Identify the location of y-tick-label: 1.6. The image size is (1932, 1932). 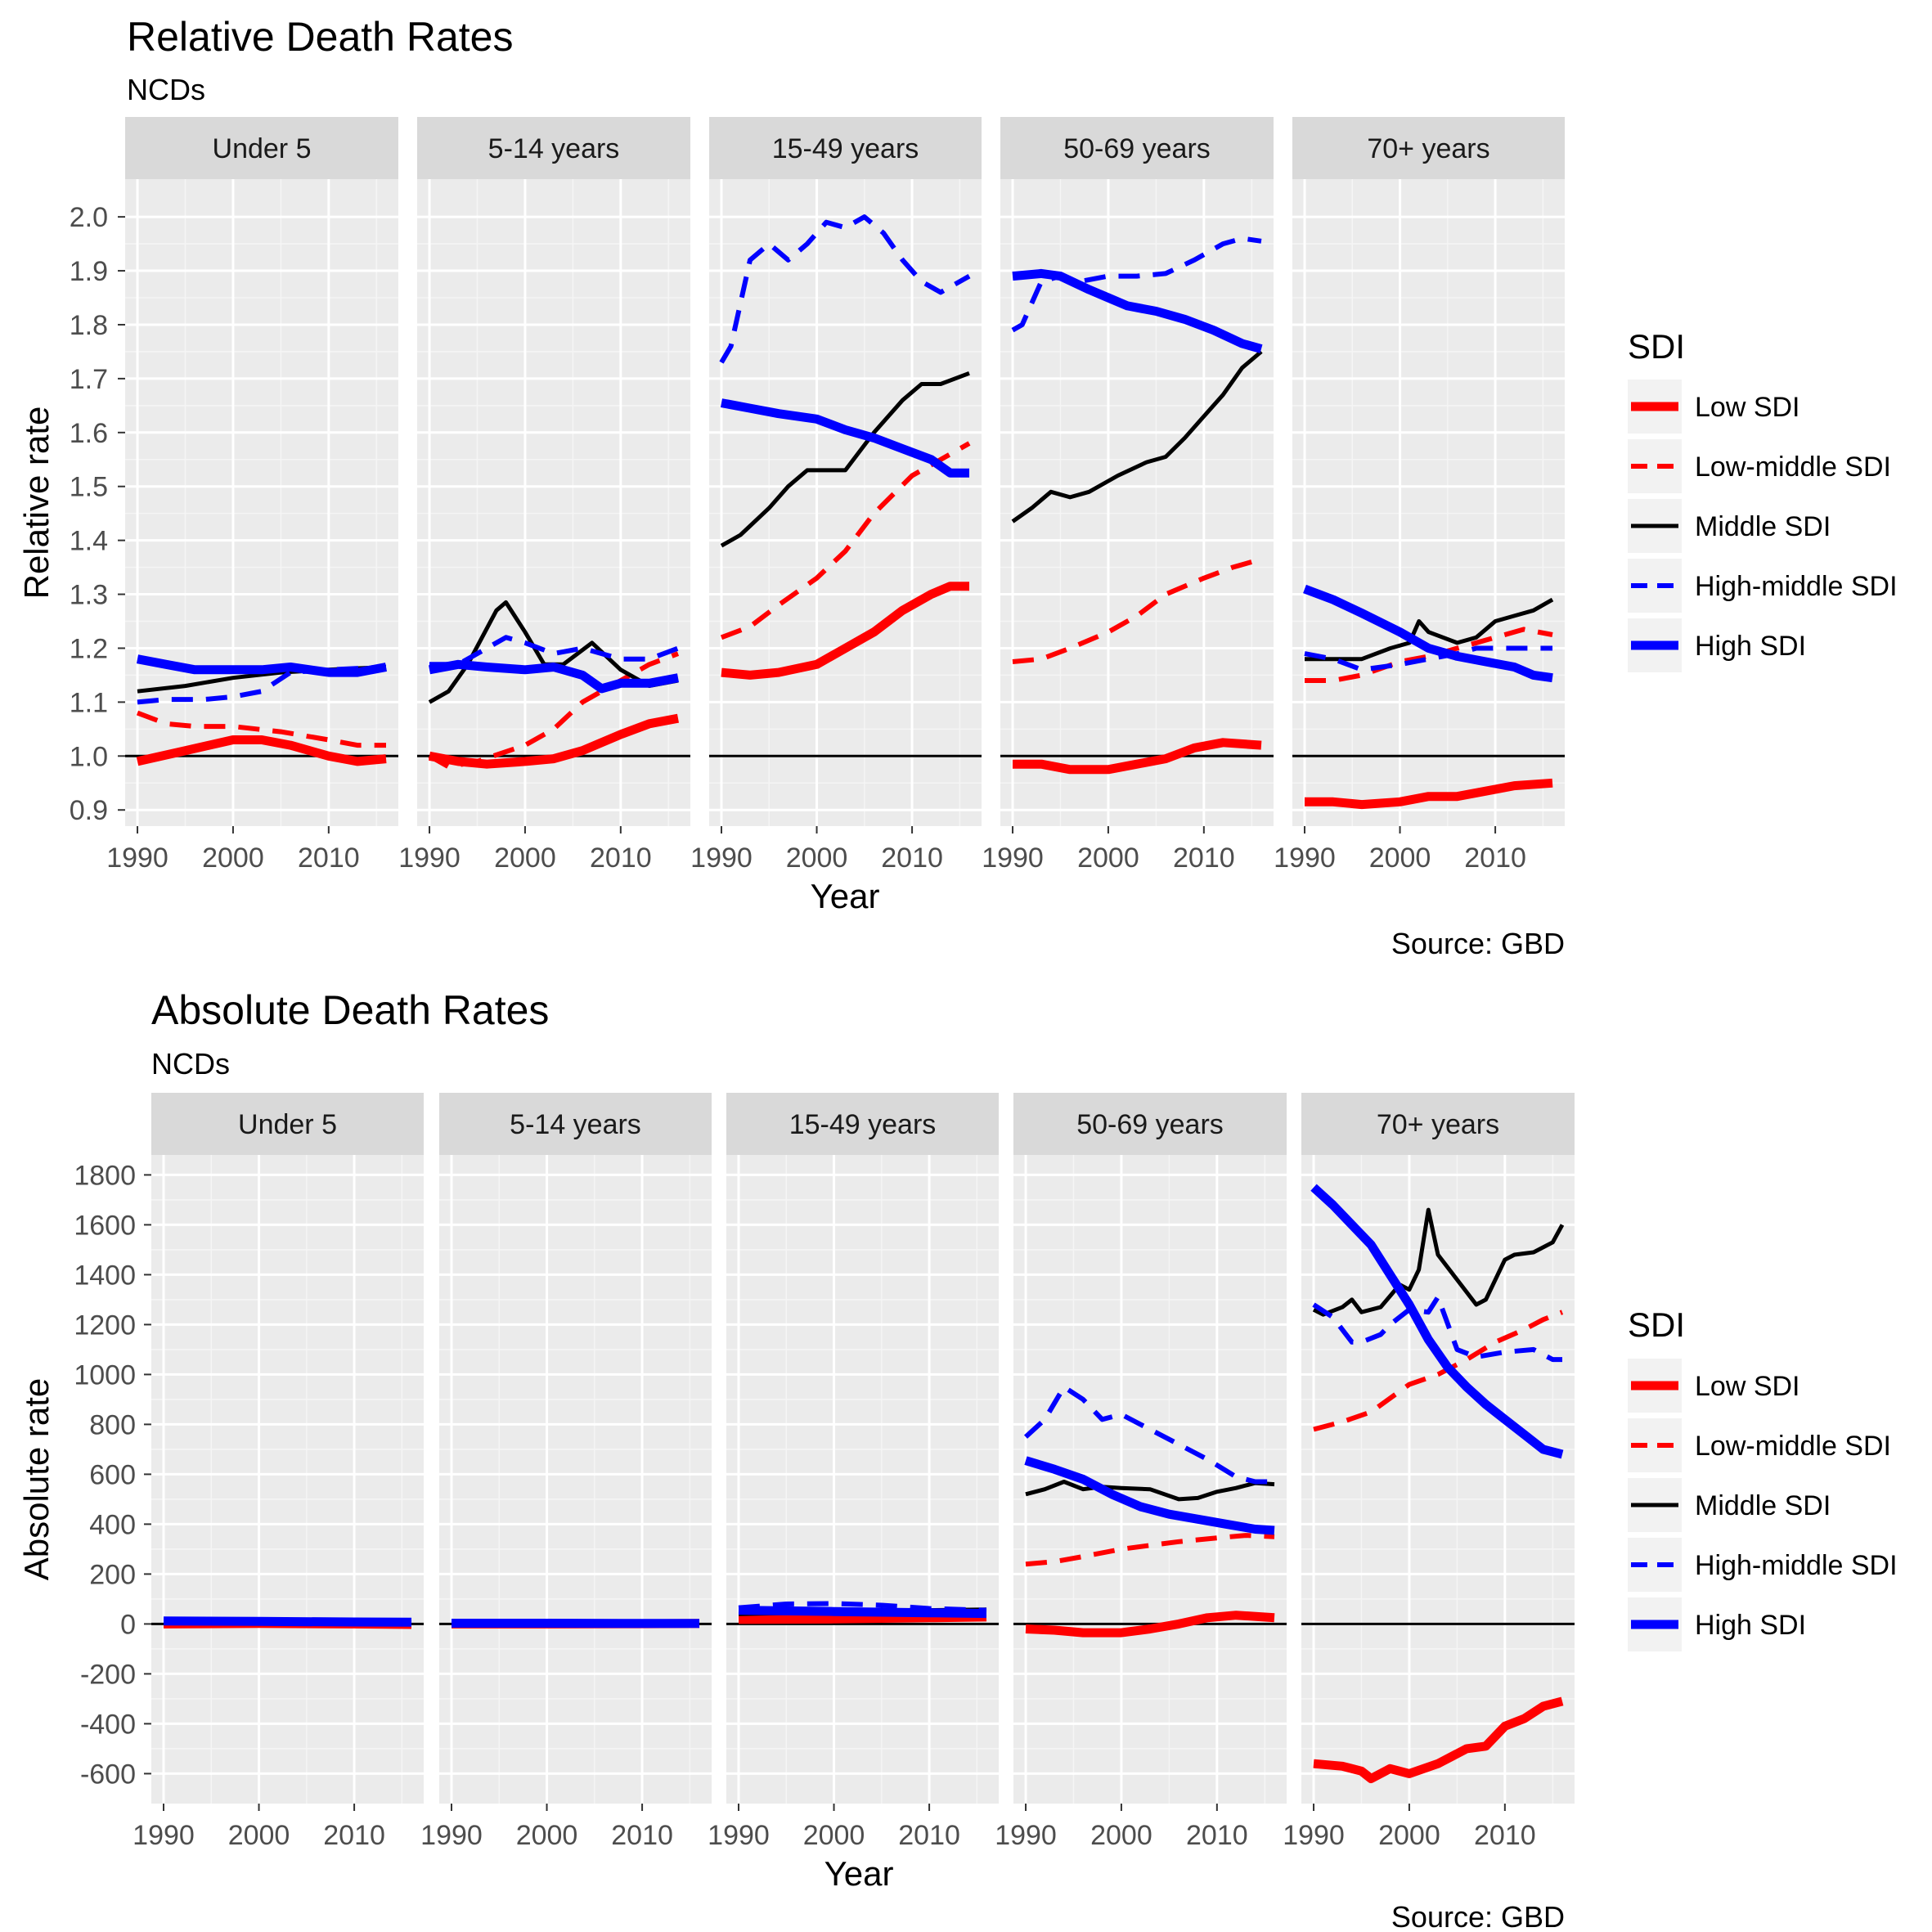
(89, 434).